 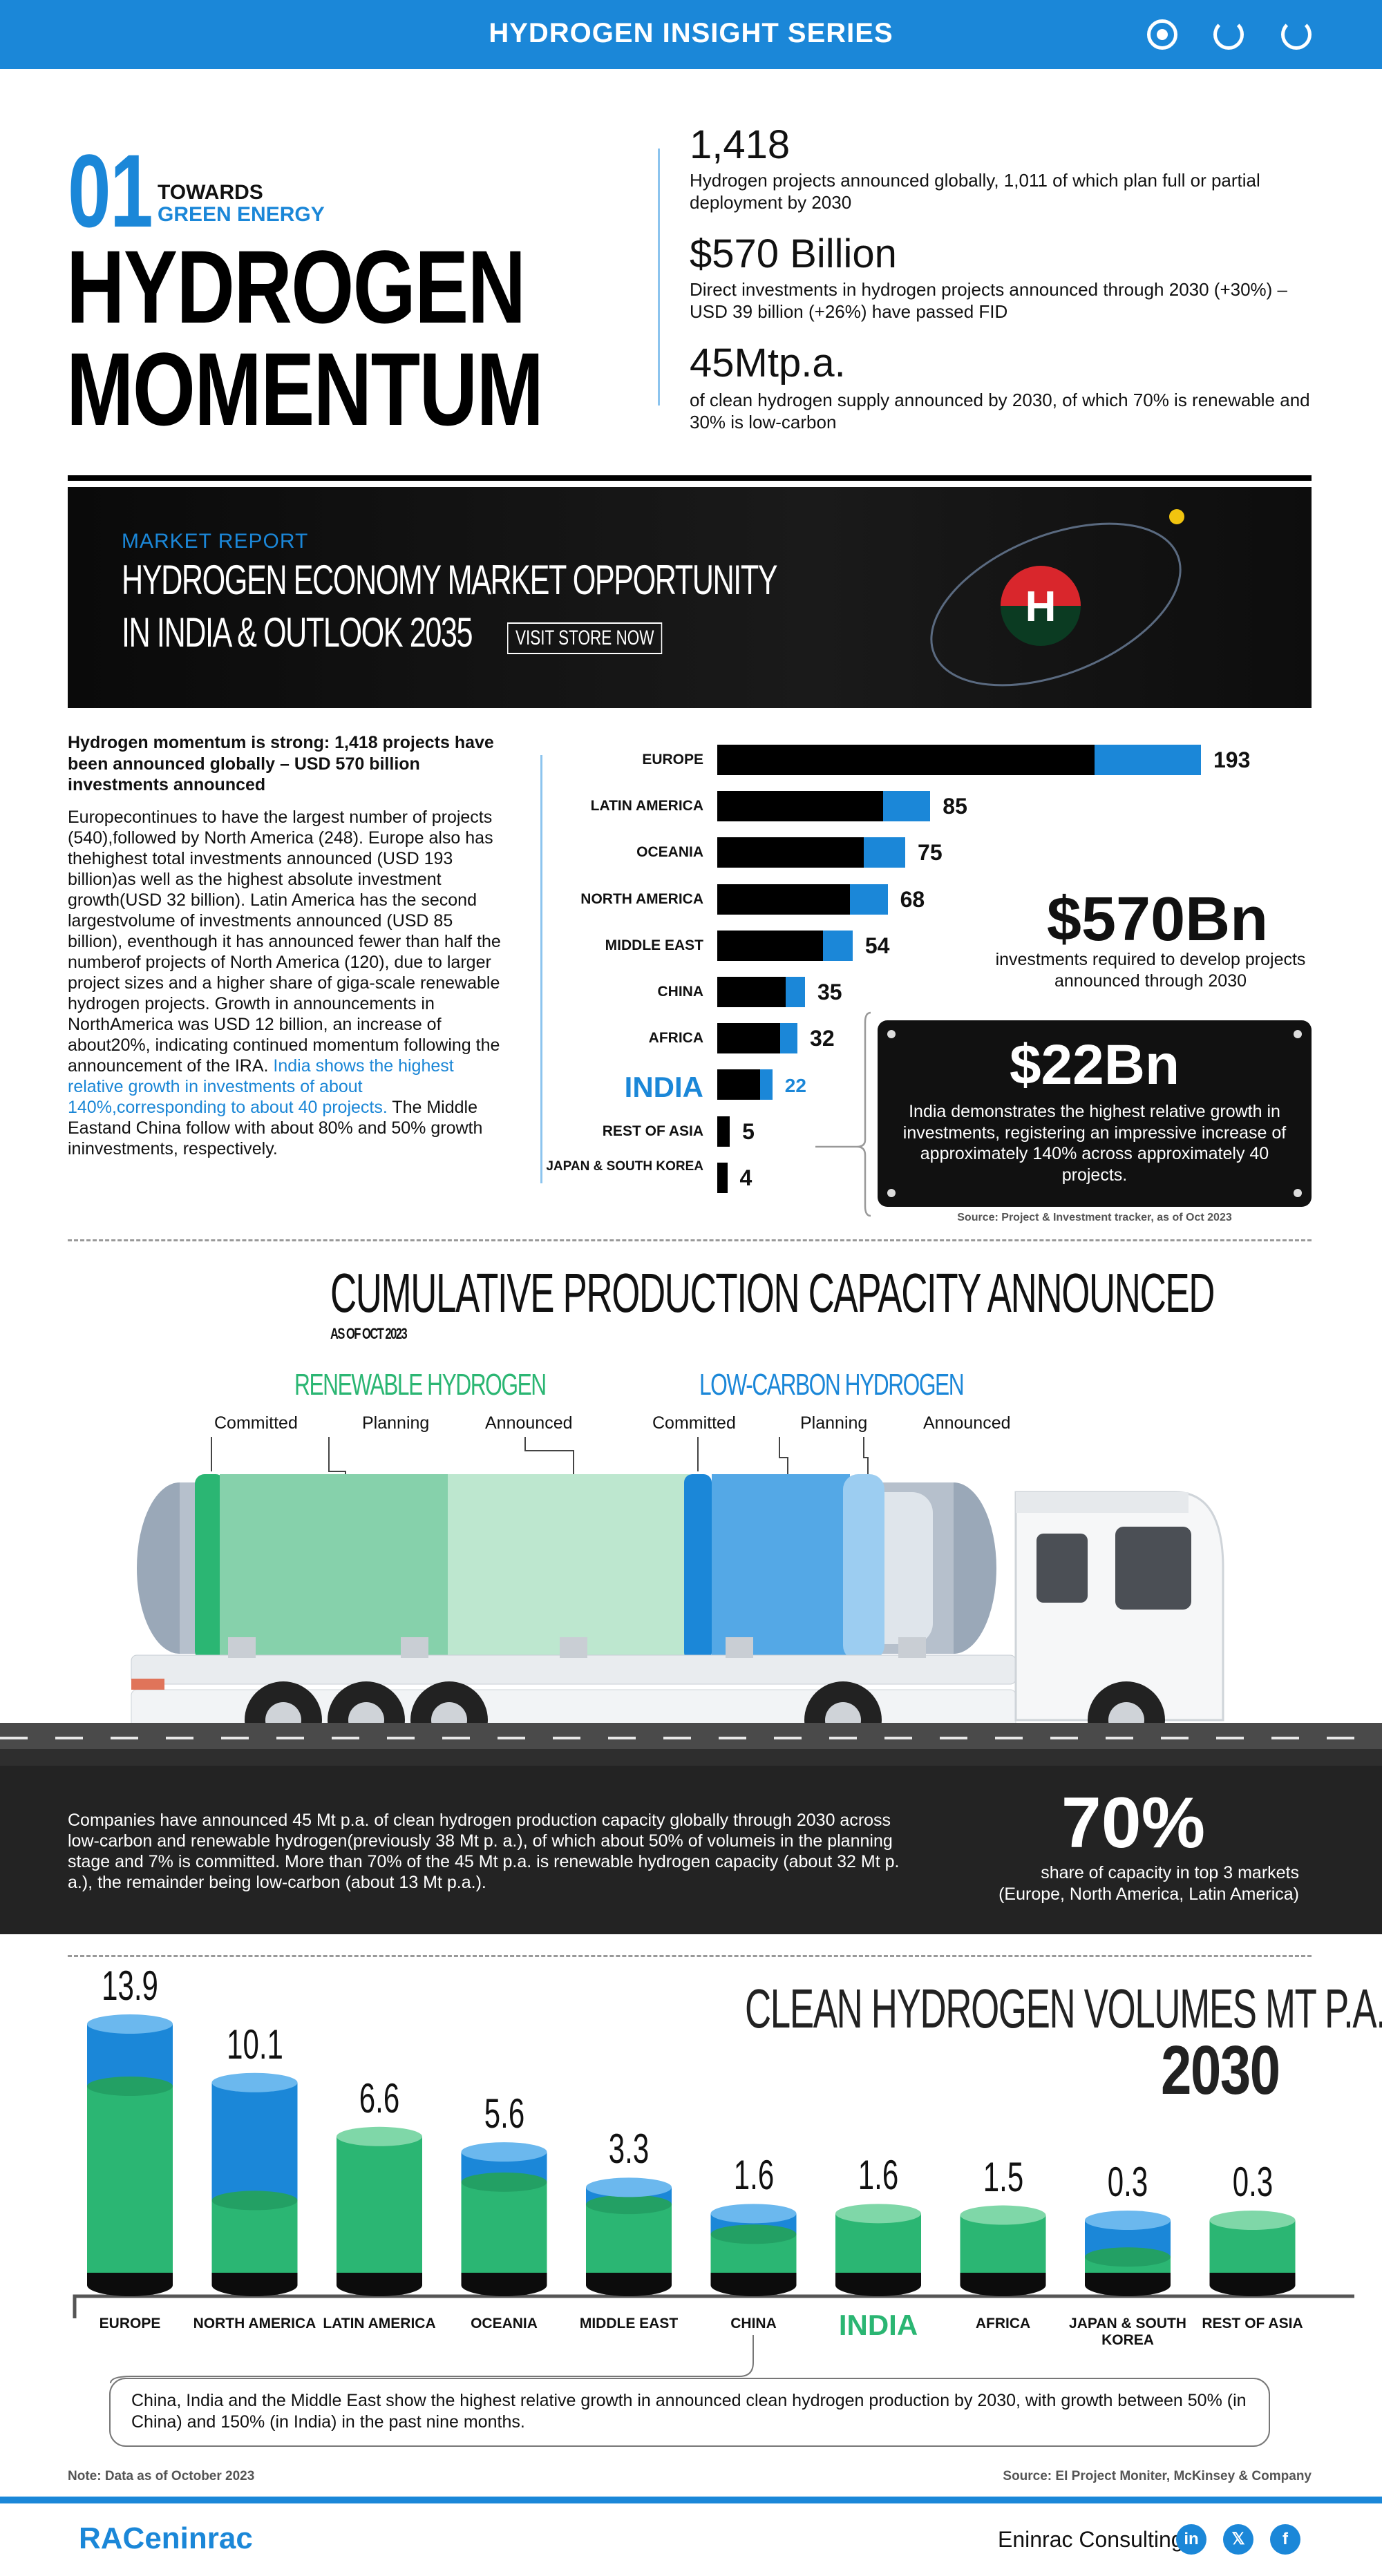 What do you see at coordinates (296, 287) in the screenshot?
I see `page-title-line1: HYDROGEN` at bounding box center [296, 287].